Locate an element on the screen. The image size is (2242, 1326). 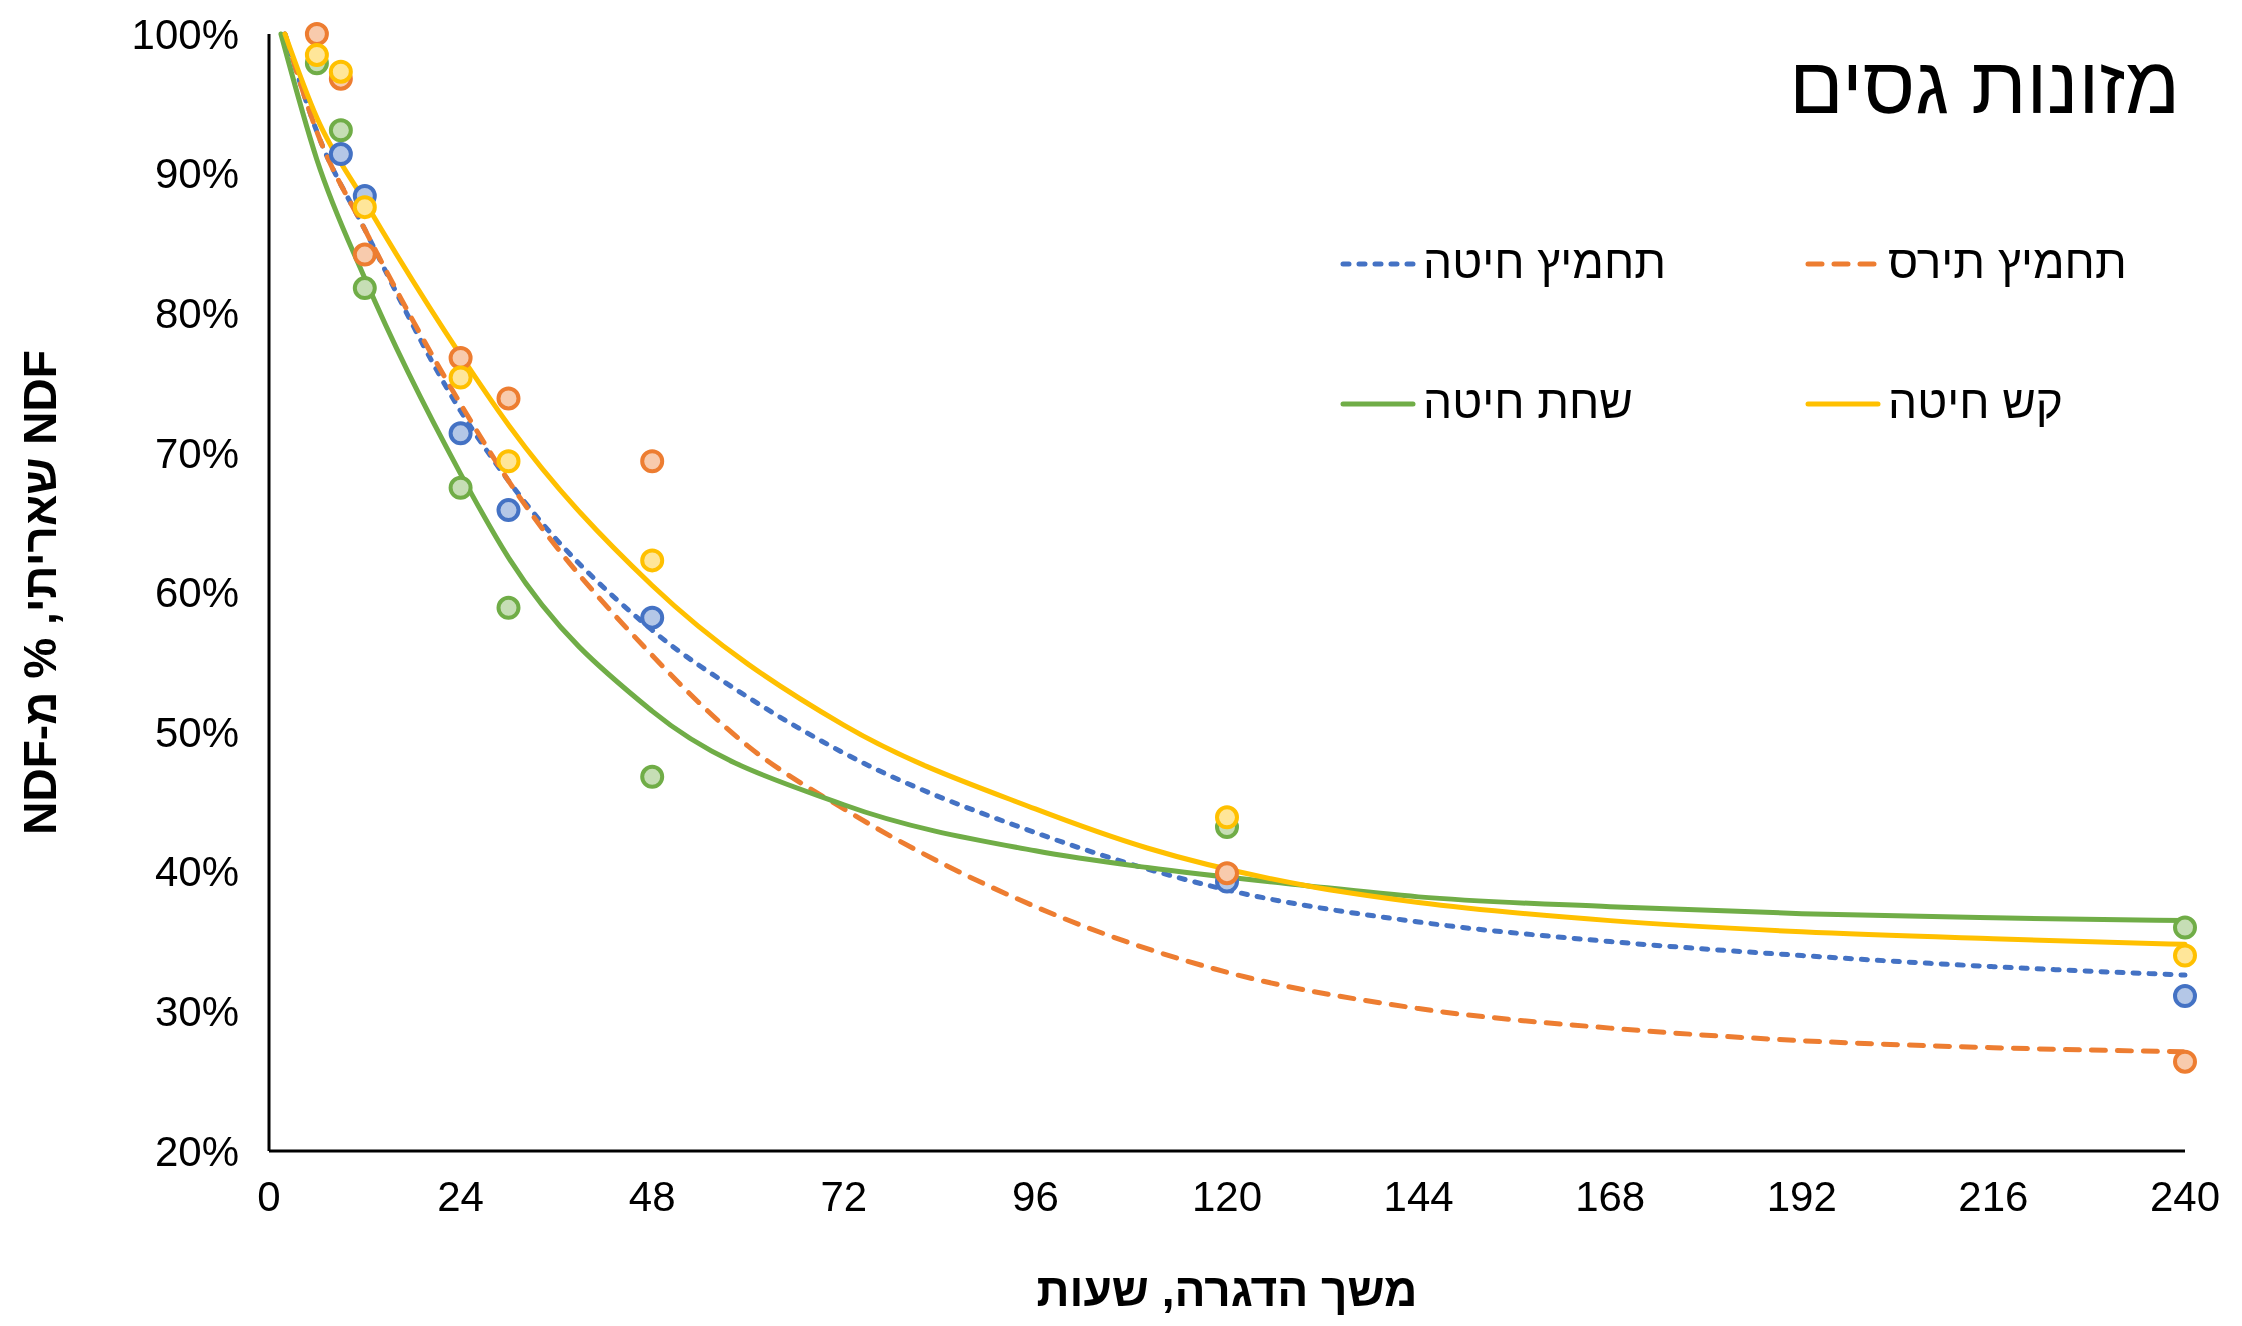
x-tick-label: 48 is located at coordinates (652, 1196).